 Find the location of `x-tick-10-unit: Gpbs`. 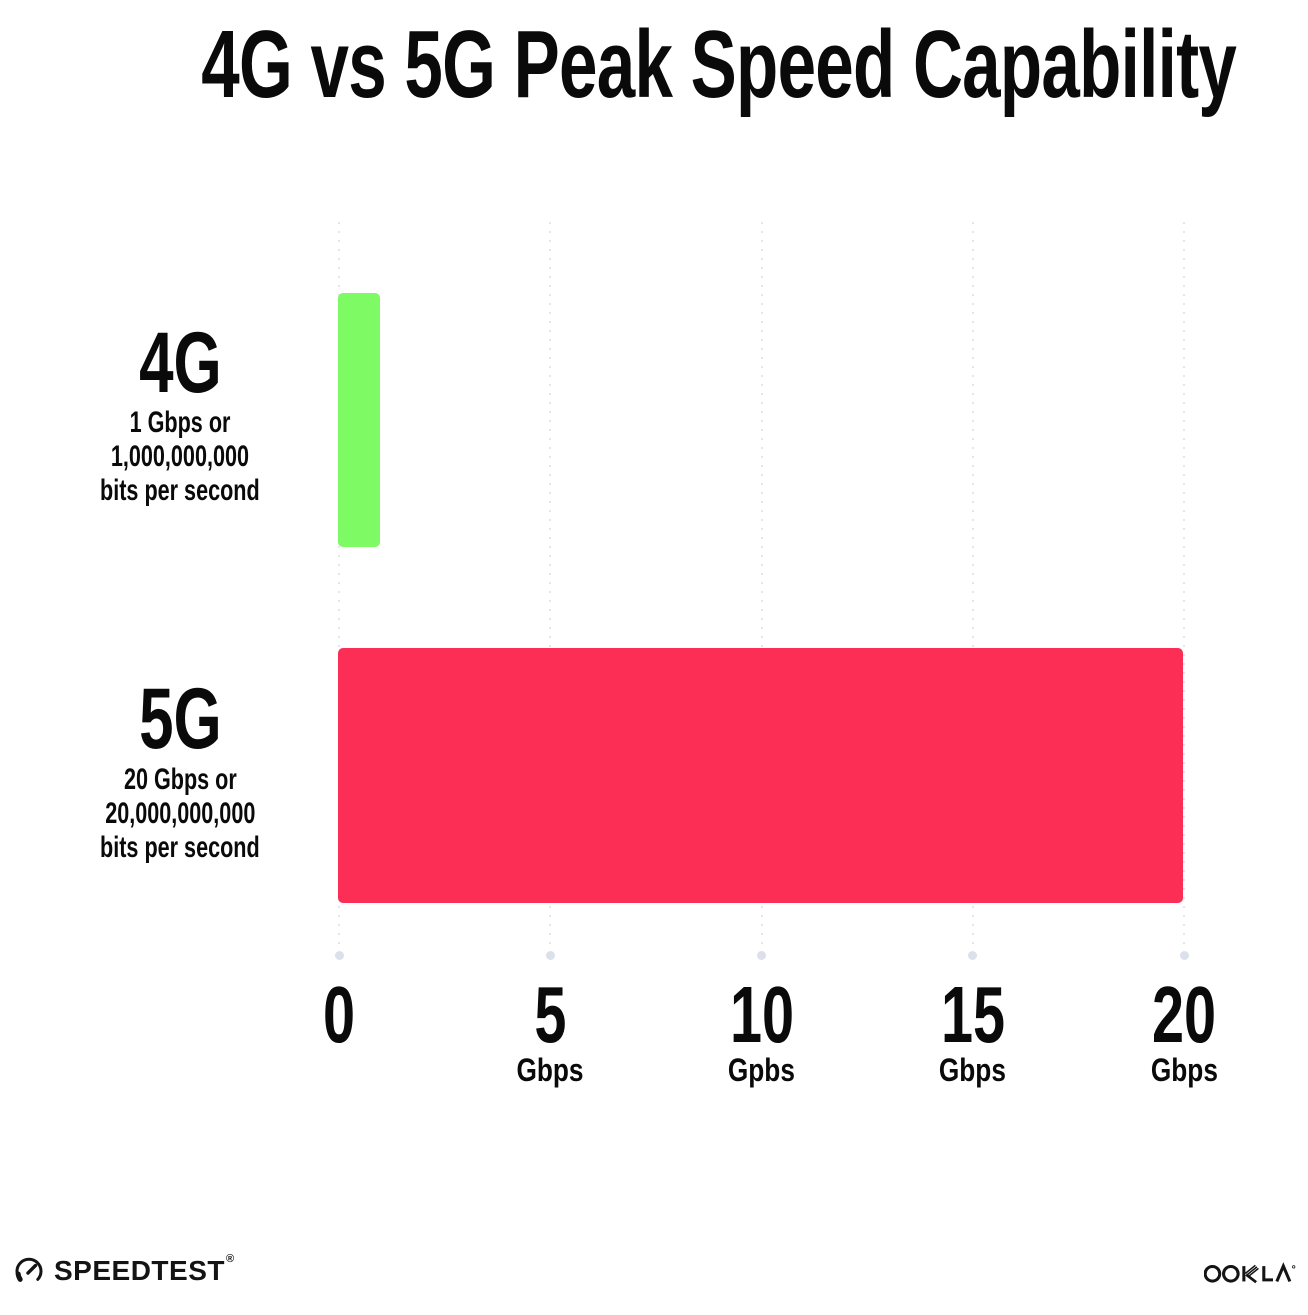

x-tick-10-unit: Gpbs is located at coordinates (761, 1070).